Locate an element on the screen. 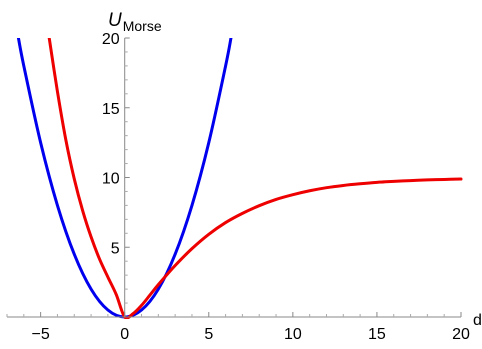 The width and height of the screenshot is (482, 349). y-tick-label: 5 is located at coordinates (115, 248).